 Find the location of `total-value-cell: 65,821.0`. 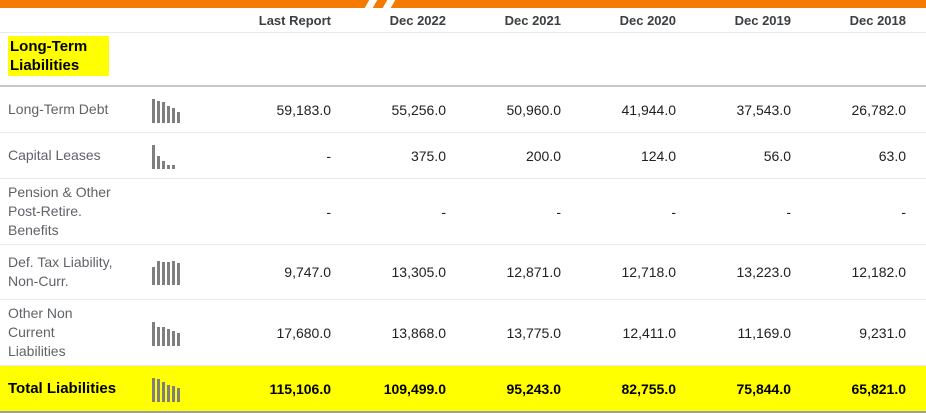

total-value-cell: 65,821.0 is located at coordinates (879, 388).